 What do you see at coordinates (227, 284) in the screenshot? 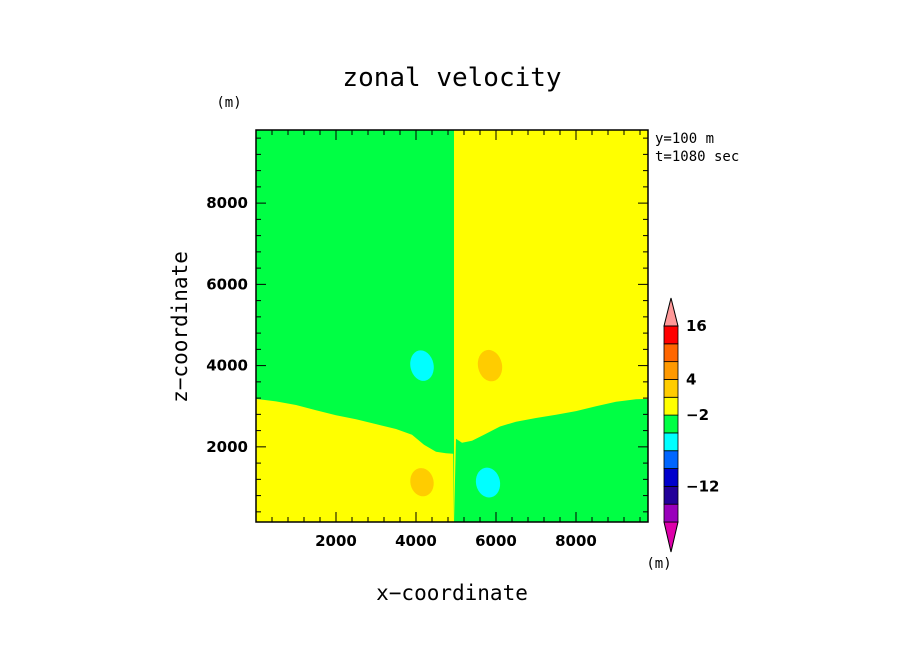
I see `y-tick-label: 6000` at bounding box center [227, 284].